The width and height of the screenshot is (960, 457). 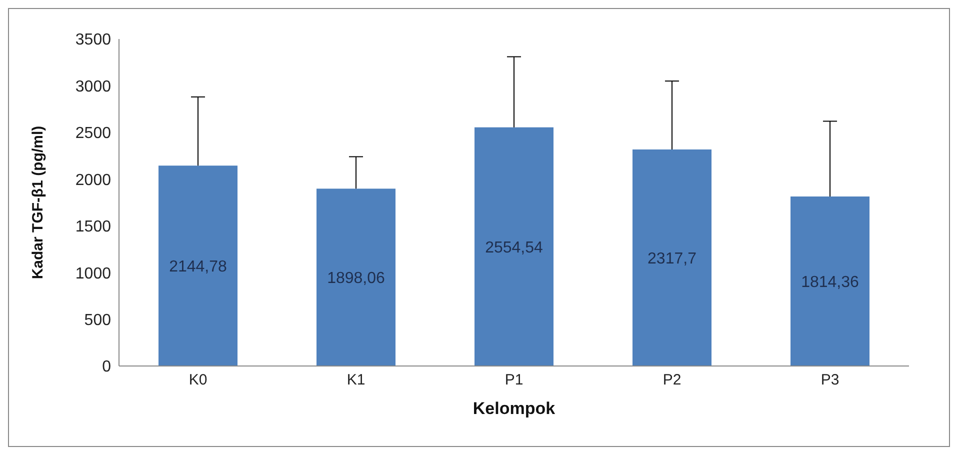 What do you see at coordinates (514, 380) in the screenshot?
I see `x-tick-label: P1` at bounding box center [514, 380].